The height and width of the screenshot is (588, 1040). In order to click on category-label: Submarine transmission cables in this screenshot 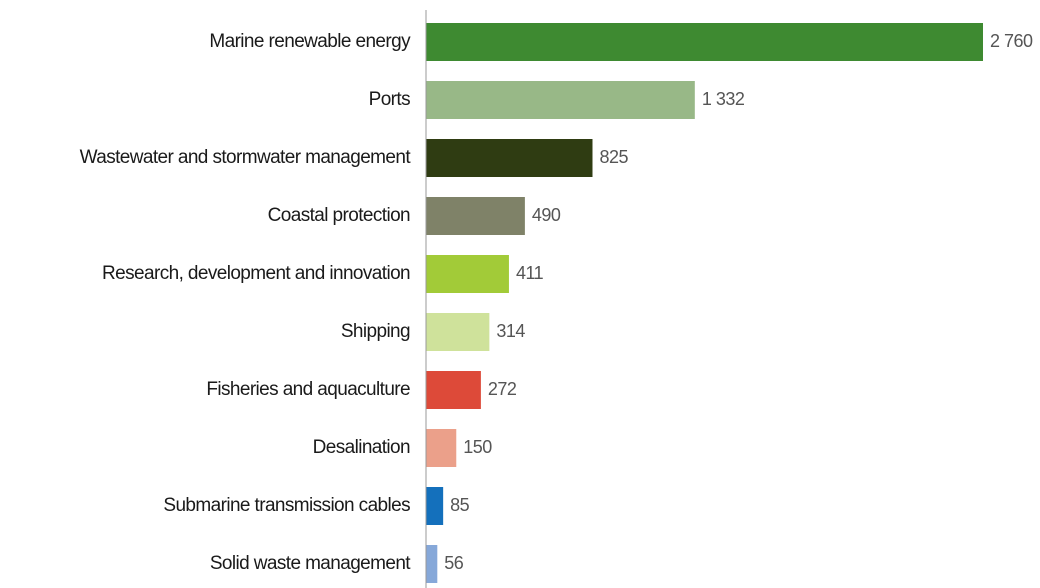, I will do `click(286, 505)`.